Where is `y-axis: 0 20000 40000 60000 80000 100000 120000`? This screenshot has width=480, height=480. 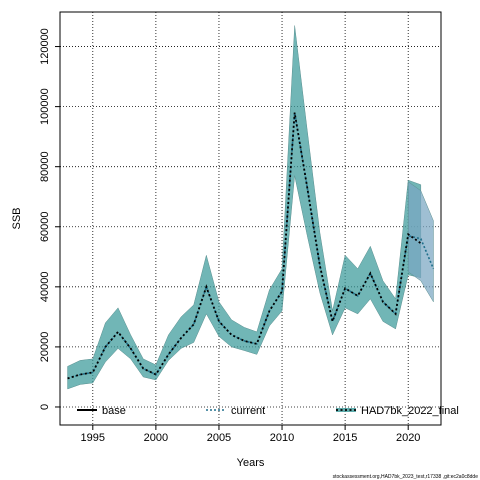
y-axis: 0 20000 40000 60000 80000 100000 120000 is located at coordinates (49, 219).